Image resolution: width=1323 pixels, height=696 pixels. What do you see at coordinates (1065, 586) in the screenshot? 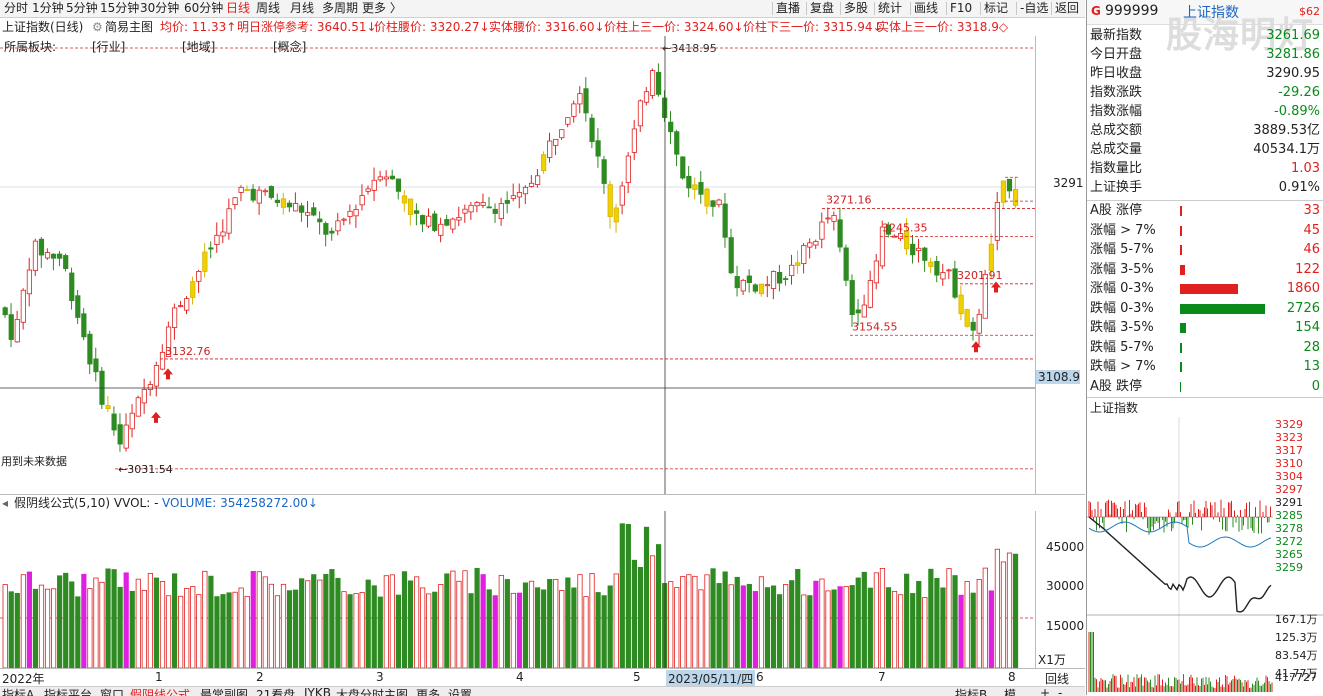
I see `vol-axis-30000: 30000` at bounding box center [1065, 586].